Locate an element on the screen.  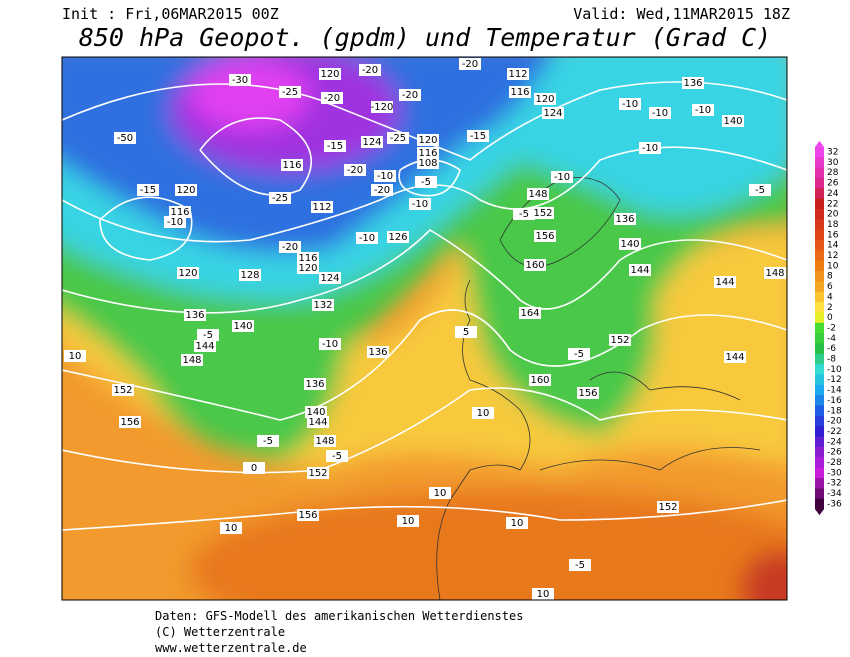
colorbar-label: 24 is located at coordinates (833, 194).